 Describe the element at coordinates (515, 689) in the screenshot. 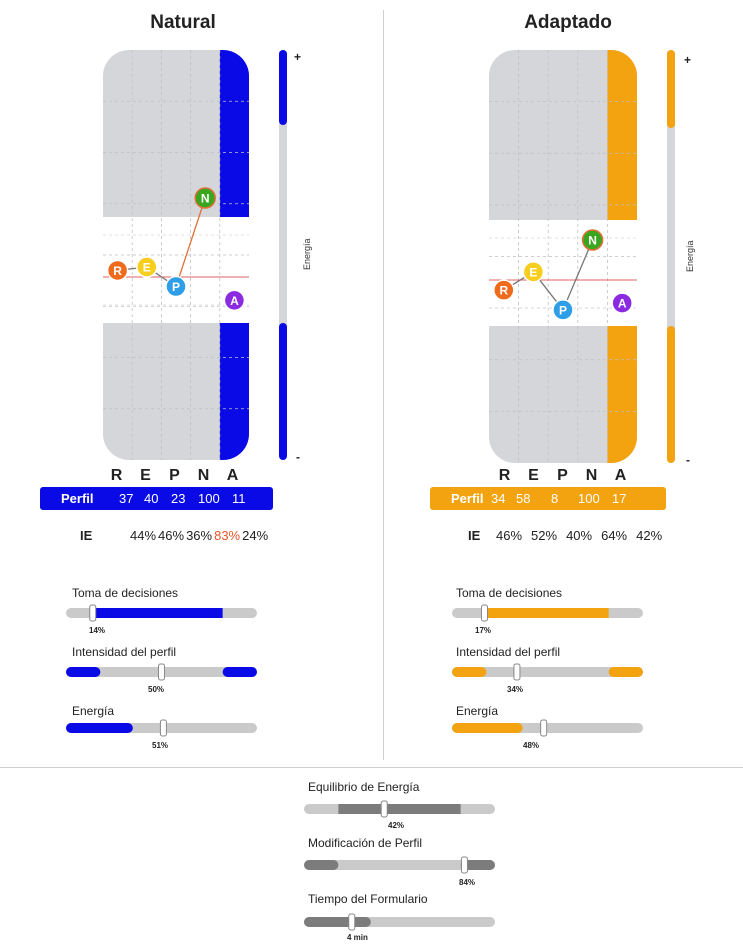

I see `adaptado-intensity-pct: 34%` at that location.